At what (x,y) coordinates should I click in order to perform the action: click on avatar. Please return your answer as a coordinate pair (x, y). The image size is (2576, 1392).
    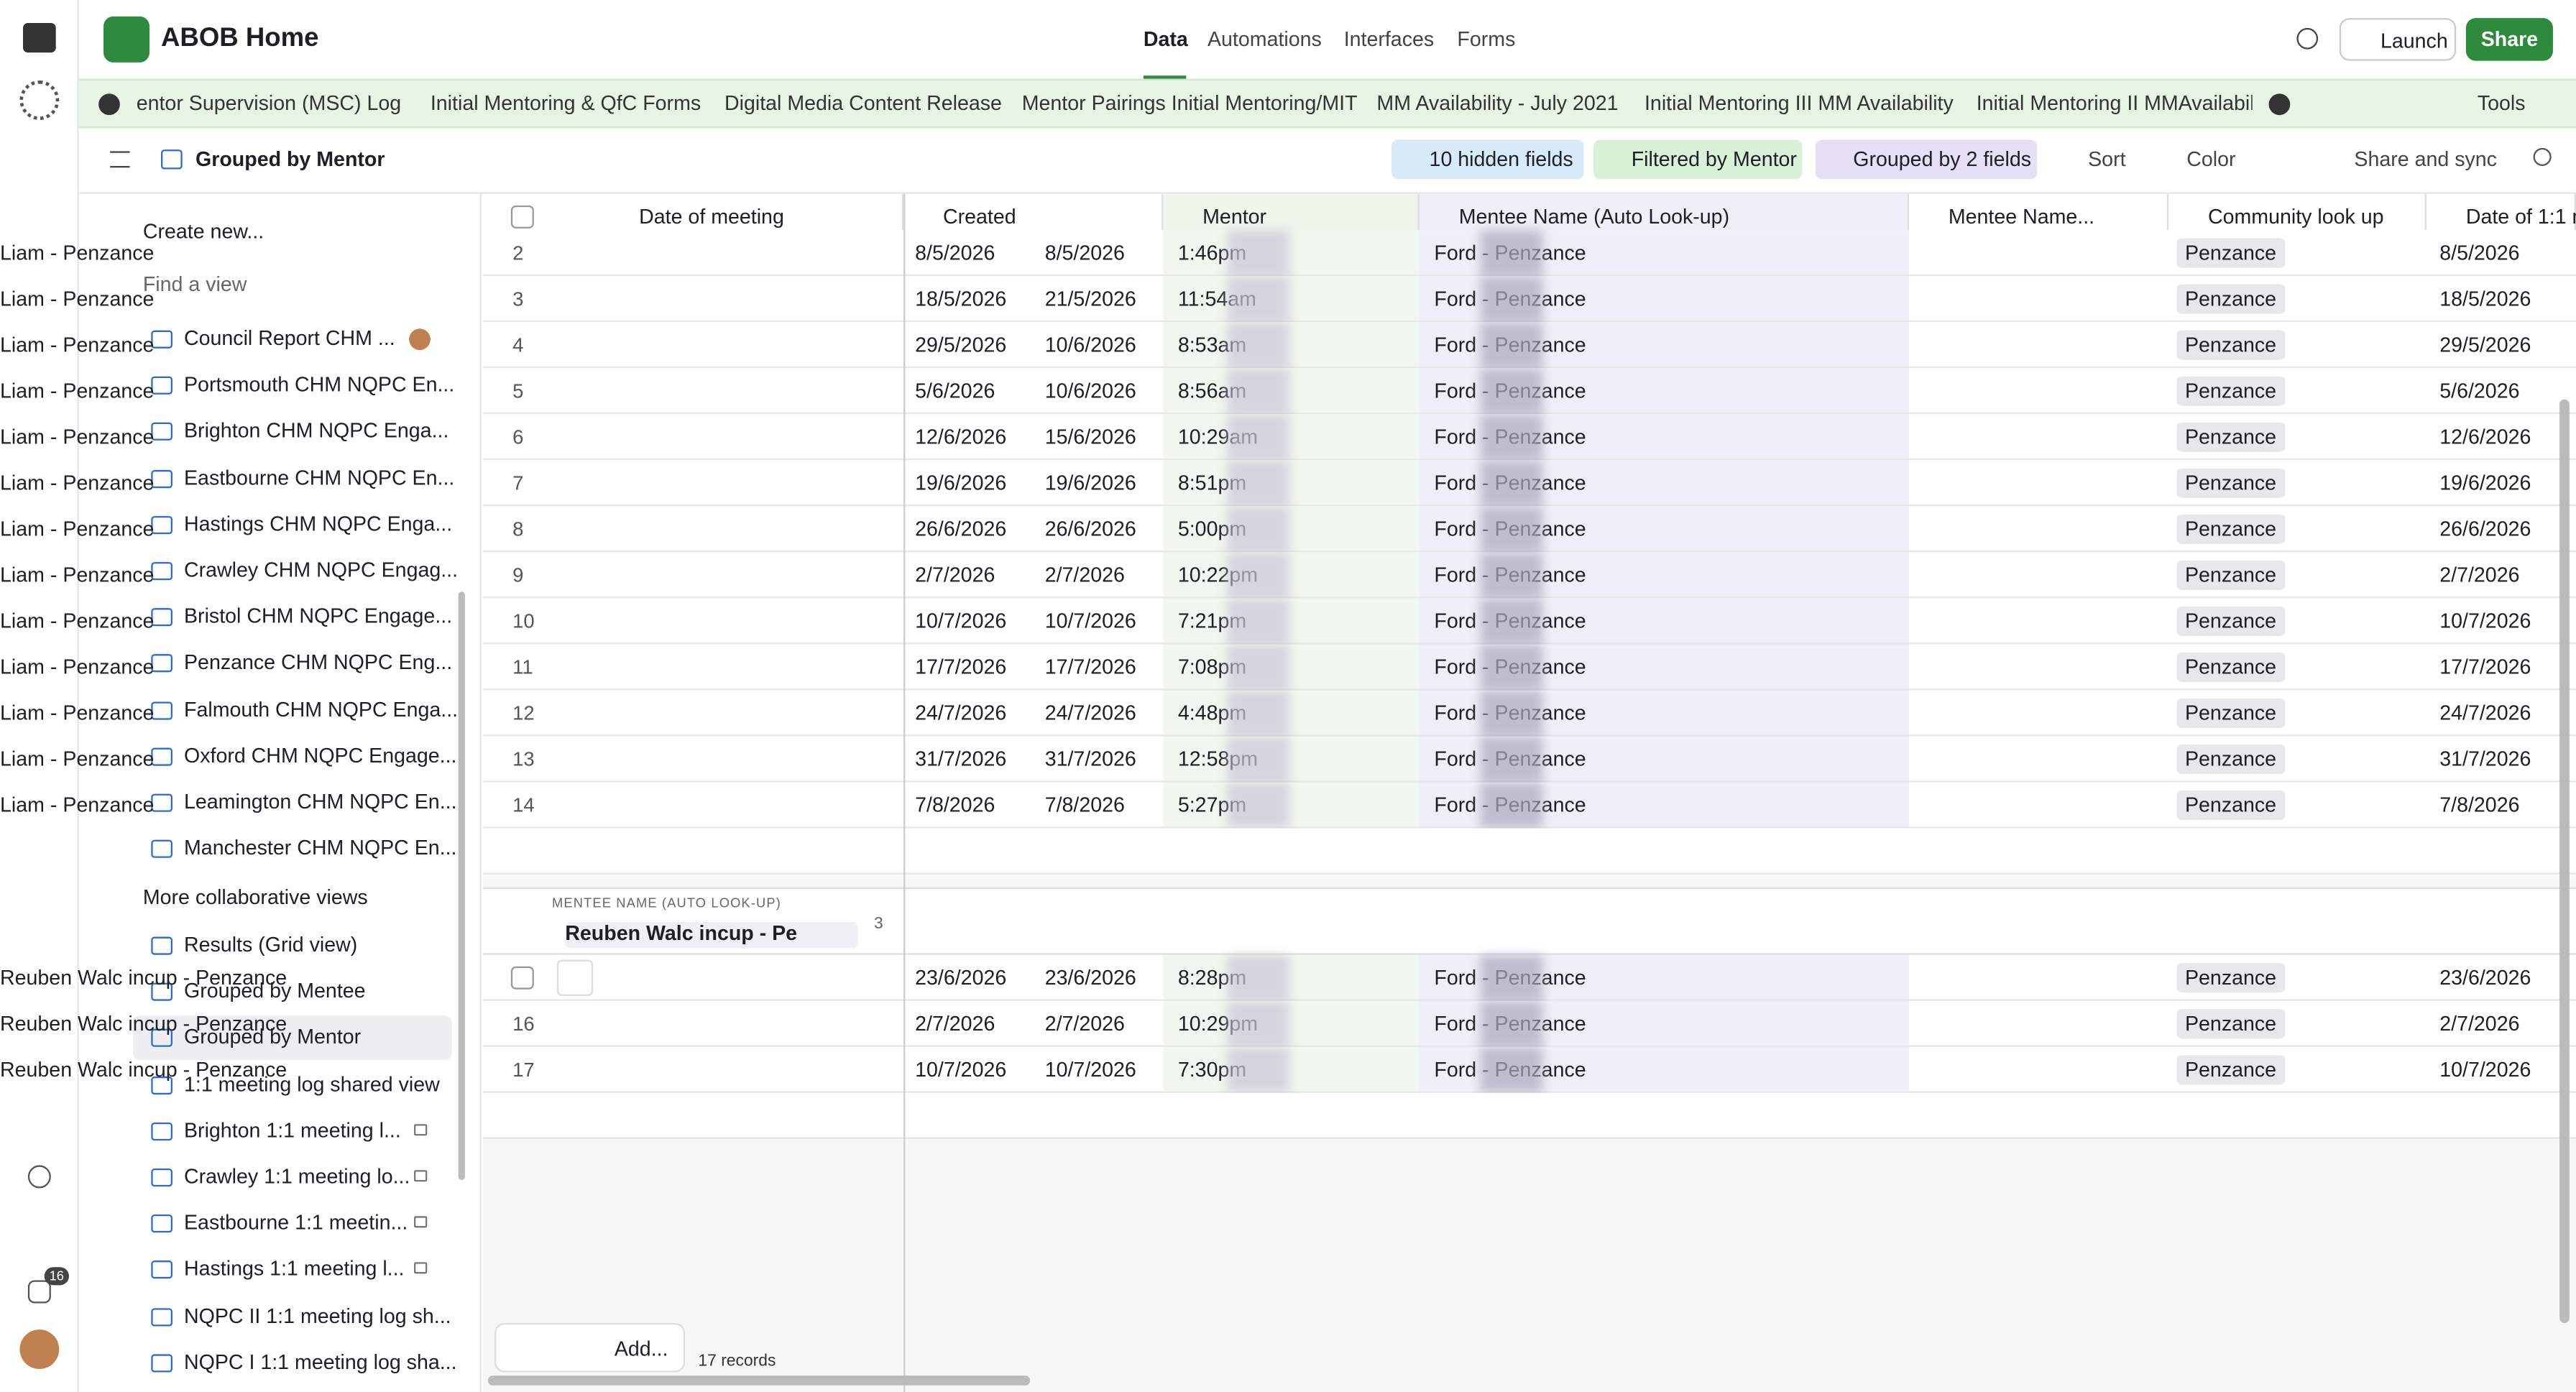
    Looking at the image, I should click on (39, 1349).